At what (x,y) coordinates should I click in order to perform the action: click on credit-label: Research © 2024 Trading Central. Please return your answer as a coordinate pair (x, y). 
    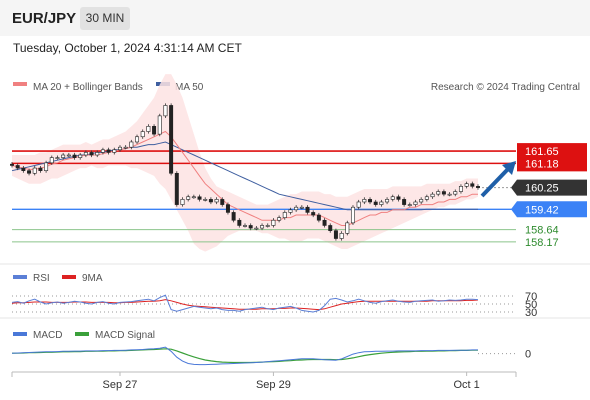
    Looking at the image, I should click on (505, 87).